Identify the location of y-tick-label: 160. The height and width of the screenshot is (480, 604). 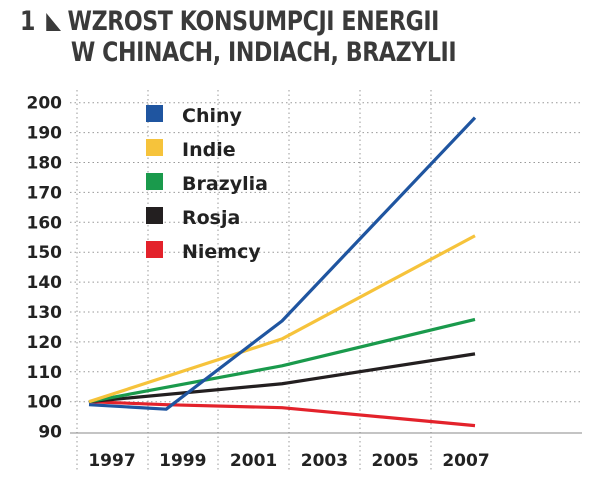
(45, 223).